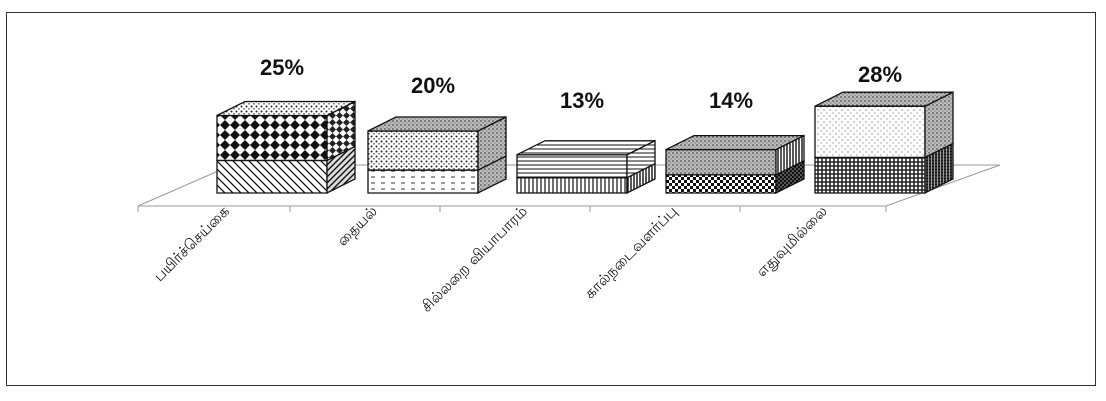 This screenshot has width=1106, height=401. I want to click on category-label: சில்லறை வியாபாரம், so click(473, 258).